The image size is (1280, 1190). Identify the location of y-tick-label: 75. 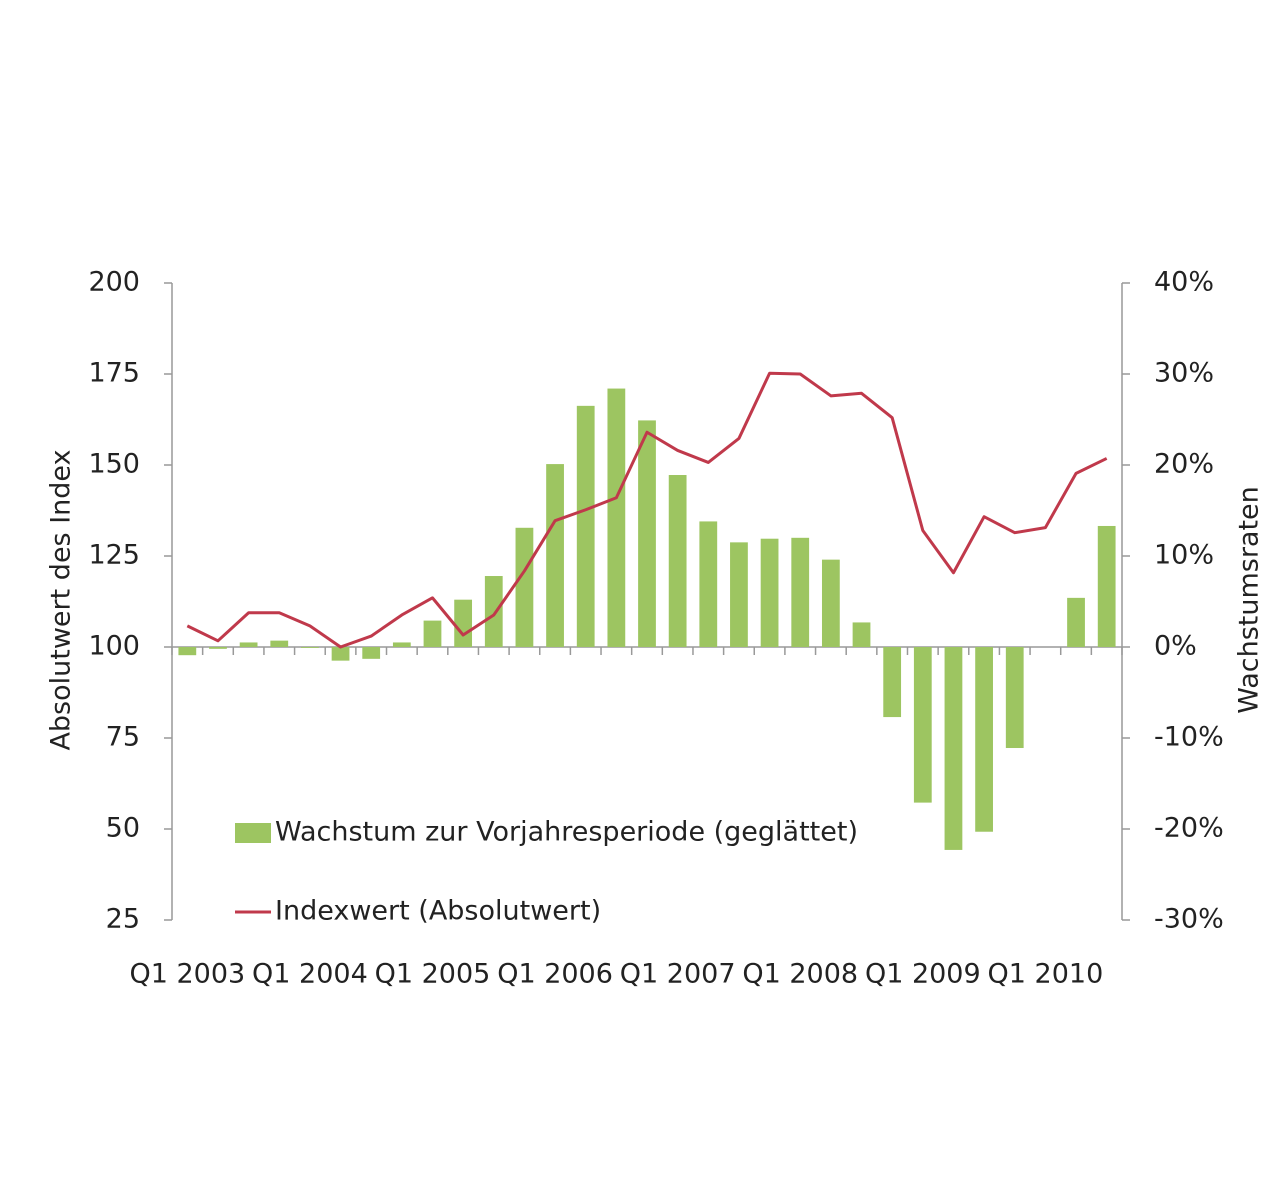
(123, 737).